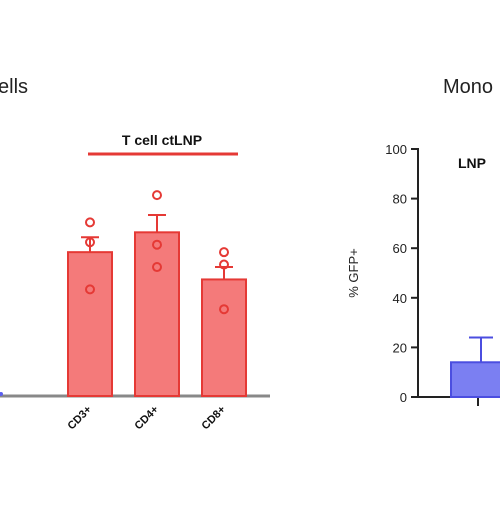 The height and width of the screenshot is (505, 500). I want to click on x-tick-label: CD4+, so click(147, 418).